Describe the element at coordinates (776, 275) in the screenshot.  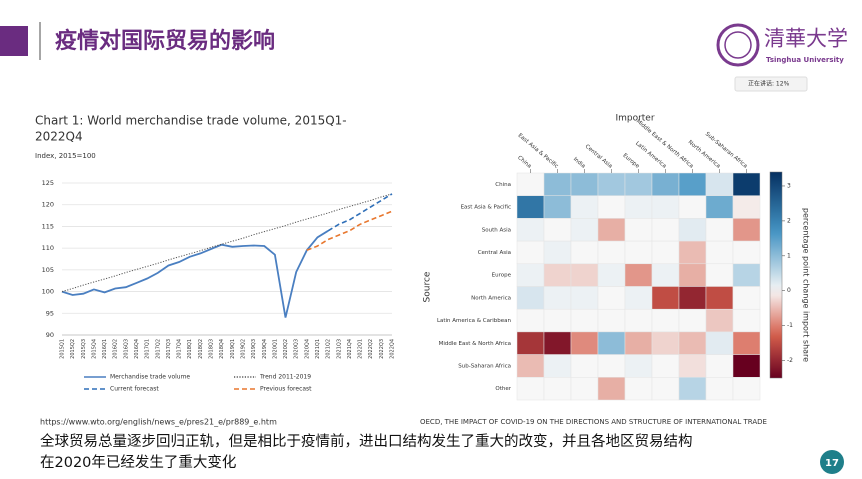
I see `colorbar` at that location.